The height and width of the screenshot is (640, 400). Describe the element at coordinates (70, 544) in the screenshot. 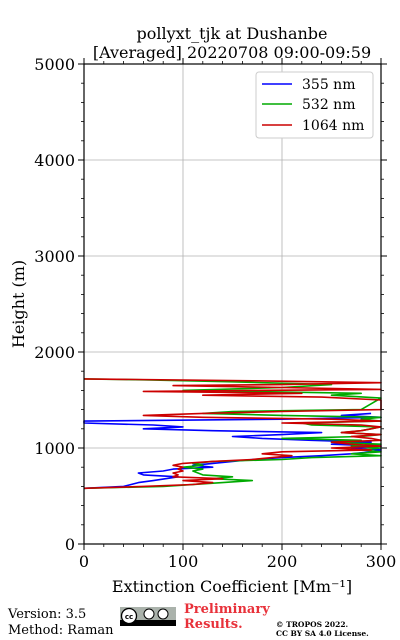

I see `y-tick-label: 0` at that location.